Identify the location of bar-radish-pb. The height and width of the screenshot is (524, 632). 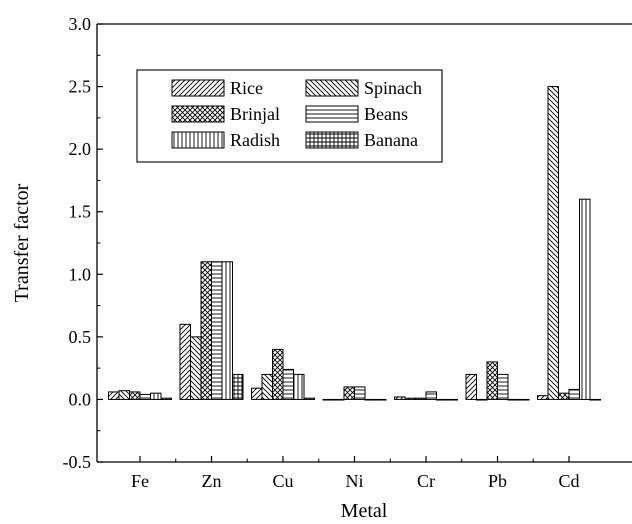
(513, 399).